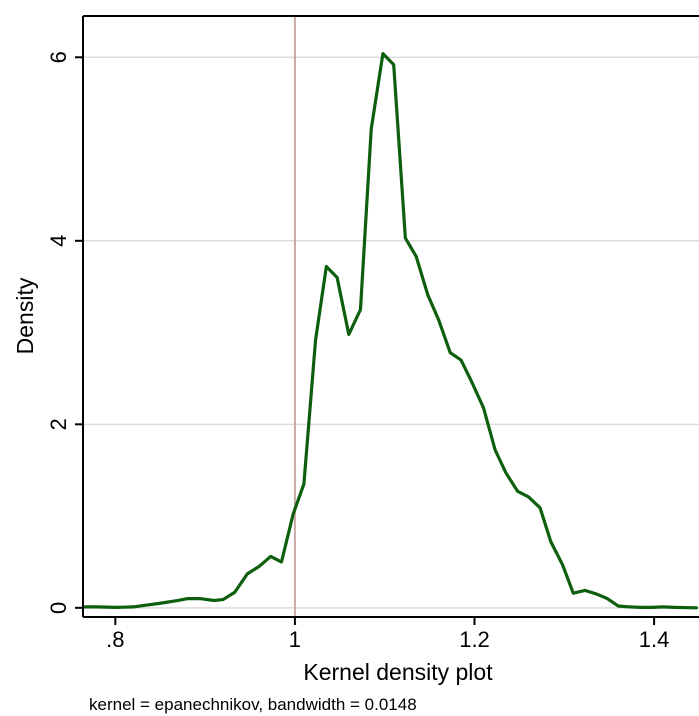 This screenshot has height=716, width=699. What do you see at coordinates (398, 672) in the screenshot?
I see `x-axis-title: Kernel density plot` at bounding box center [398, 672].